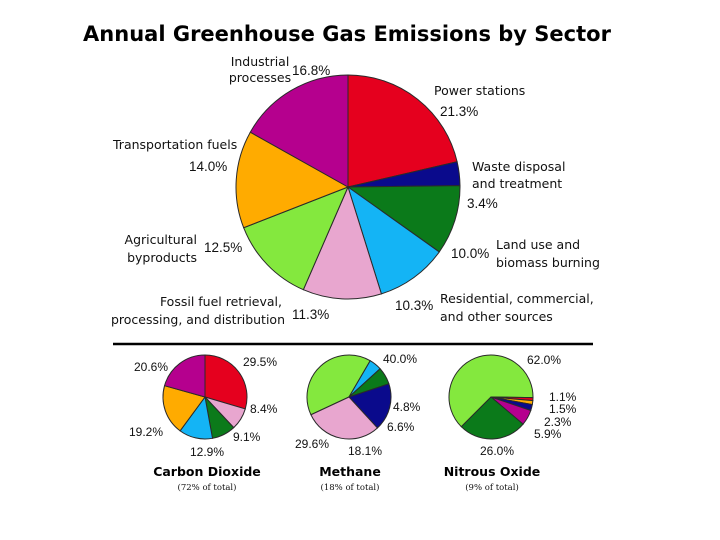  What do you see at coordinates (365, 451) in the screenshot?
I see `methane-value-waste: 18.1%` at bounding box center [365, 451].